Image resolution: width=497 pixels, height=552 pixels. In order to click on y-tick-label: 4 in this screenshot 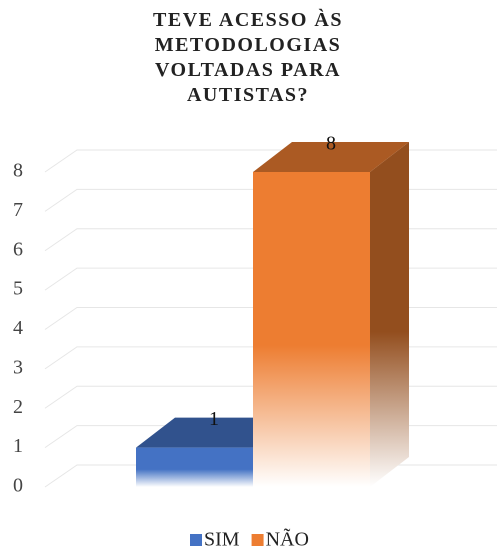, I will do `click(18, 328)`.